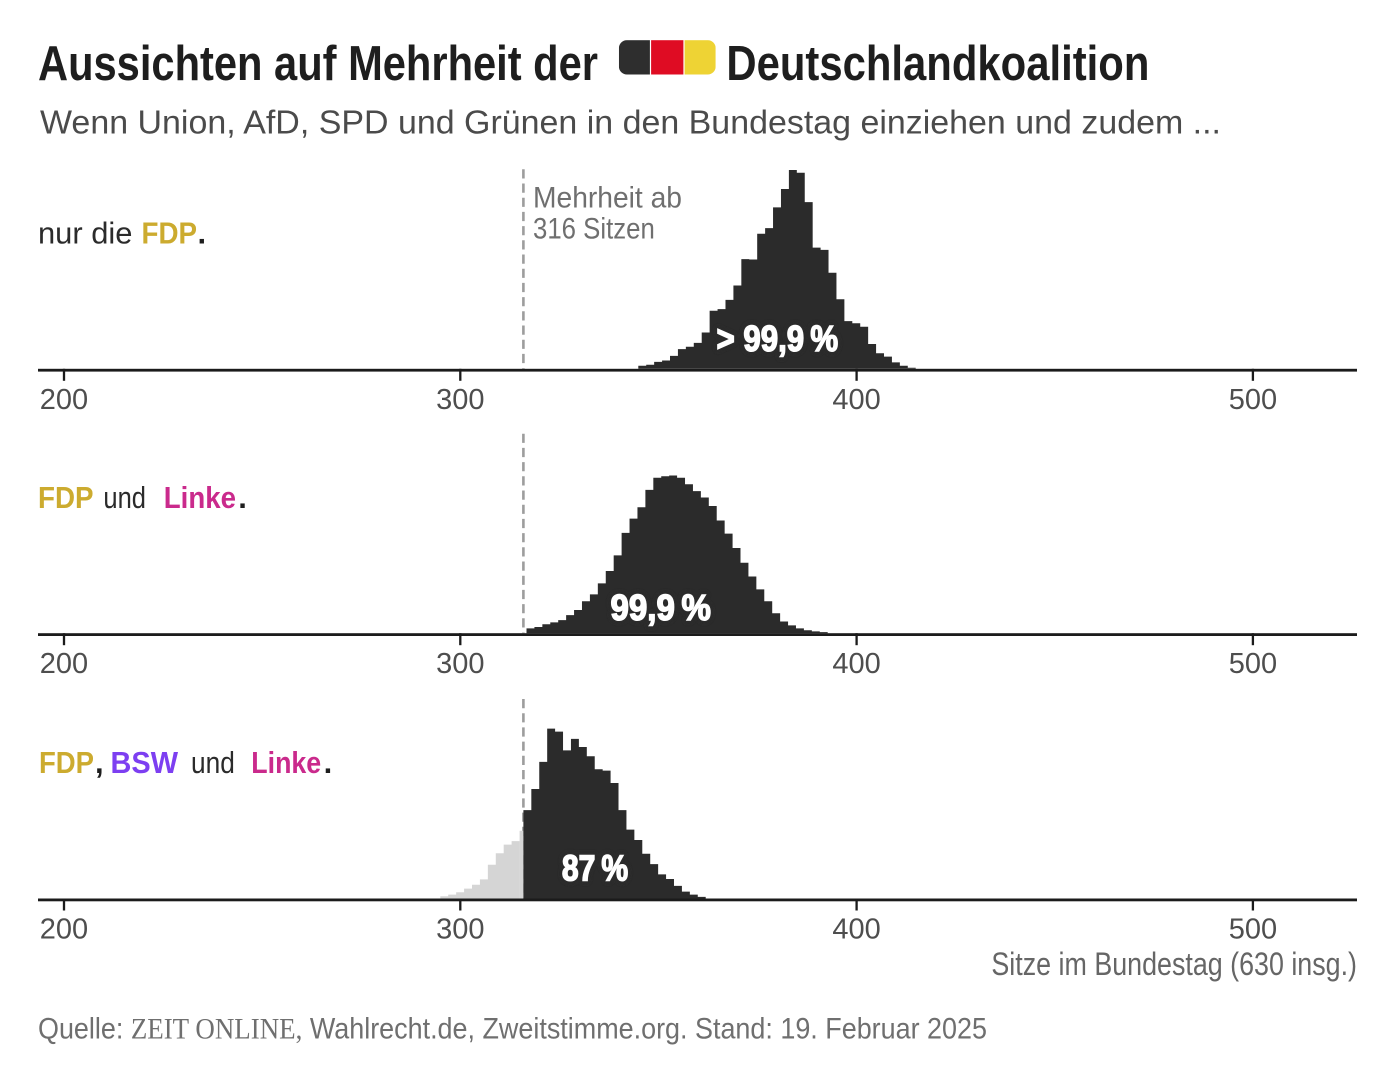 This screenshot has width=1394, height=1085. Describe the element at coordinates (145, 762) in the screenshot. I see `svg-text: BSW` at that location.